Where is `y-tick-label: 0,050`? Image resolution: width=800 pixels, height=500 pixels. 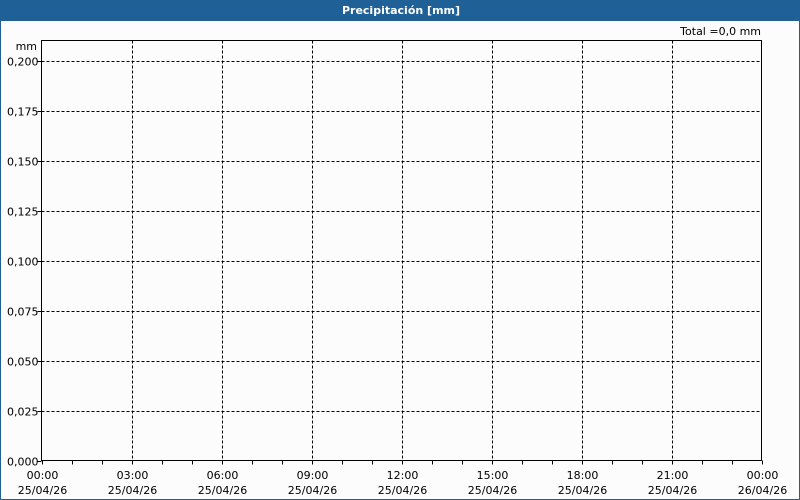
y-tick-label: 0,050 is located at coordinates (23, 362).